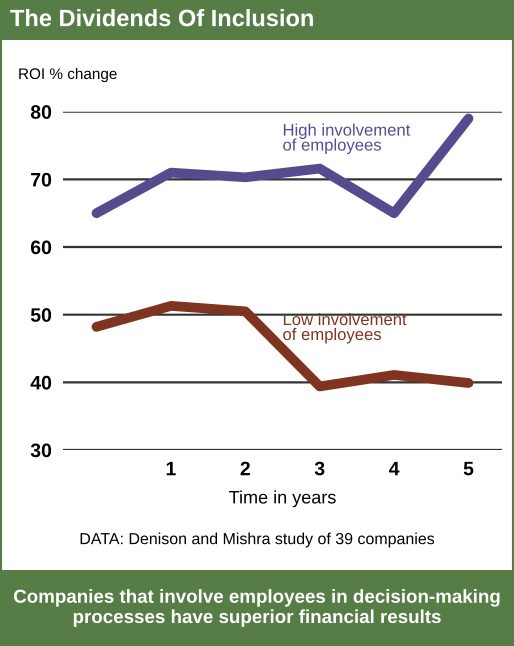 Image resolution: width=514 pixels, height=646 pixels. What do you see at coordinates (41, 315) in the screenshot?
I see `y-tick-label: 50` at bounding box center [41, 315].